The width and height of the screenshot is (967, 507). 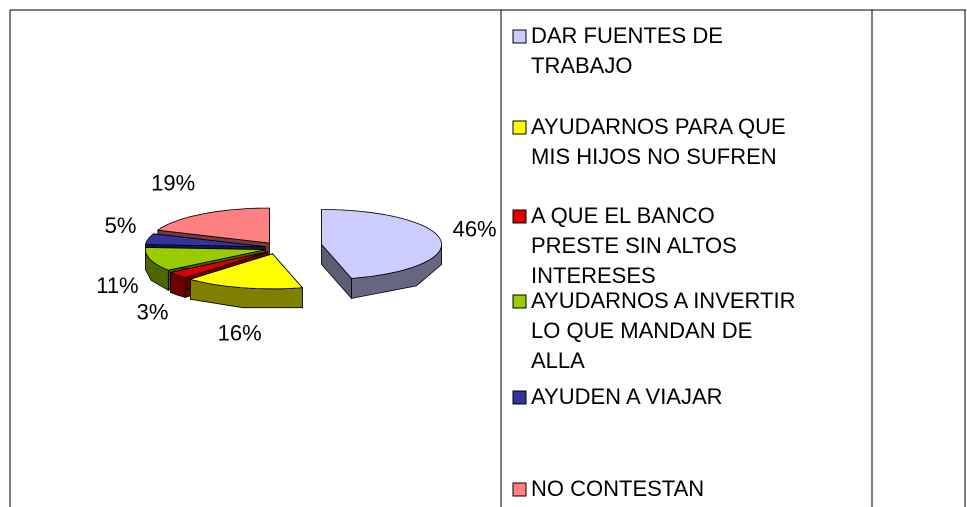 What do you see at coordinates (617, 488) in the screenshot?
I see `legend-label: NO CONTESTAN` at bounding box center [617, 488].